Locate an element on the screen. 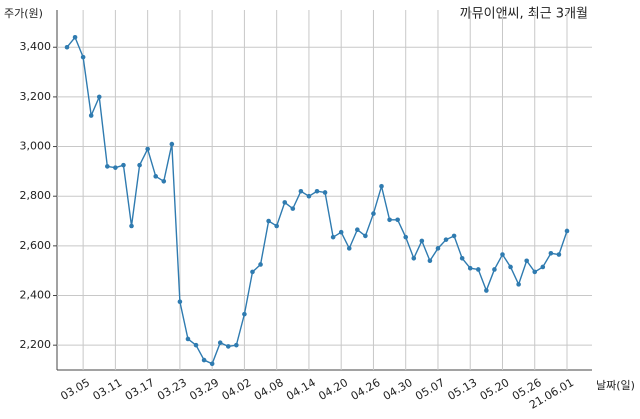 This screenshot has height=419, width=640. x-axis-label: 날짜(일) is located at coordinates (615, 385).